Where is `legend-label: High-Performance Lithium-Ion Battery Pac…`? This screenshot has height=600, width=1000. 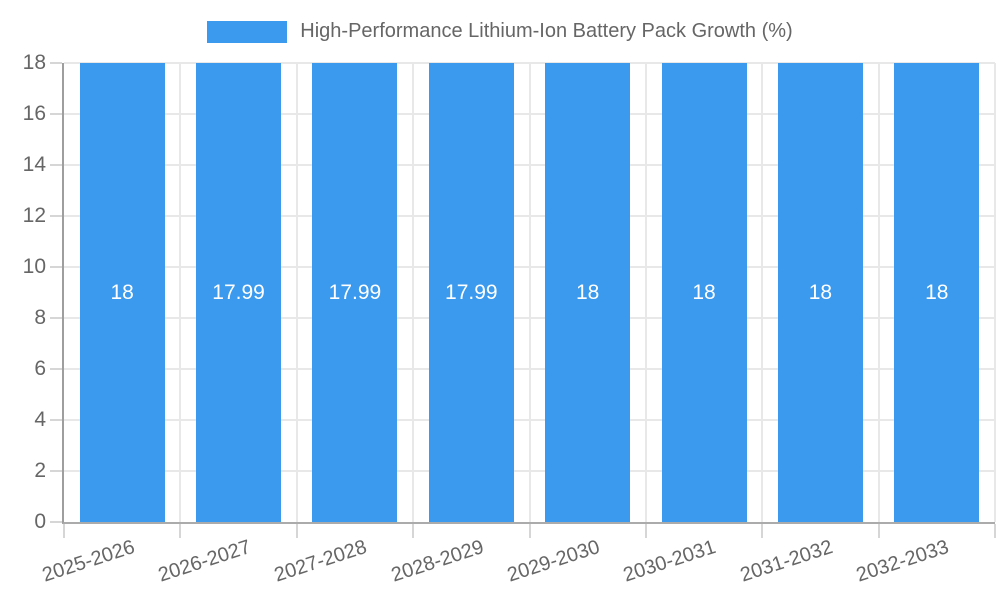
legend-label: High-Performance Lithium-Ion Battery Pac… is located at coordinates (546, 31).